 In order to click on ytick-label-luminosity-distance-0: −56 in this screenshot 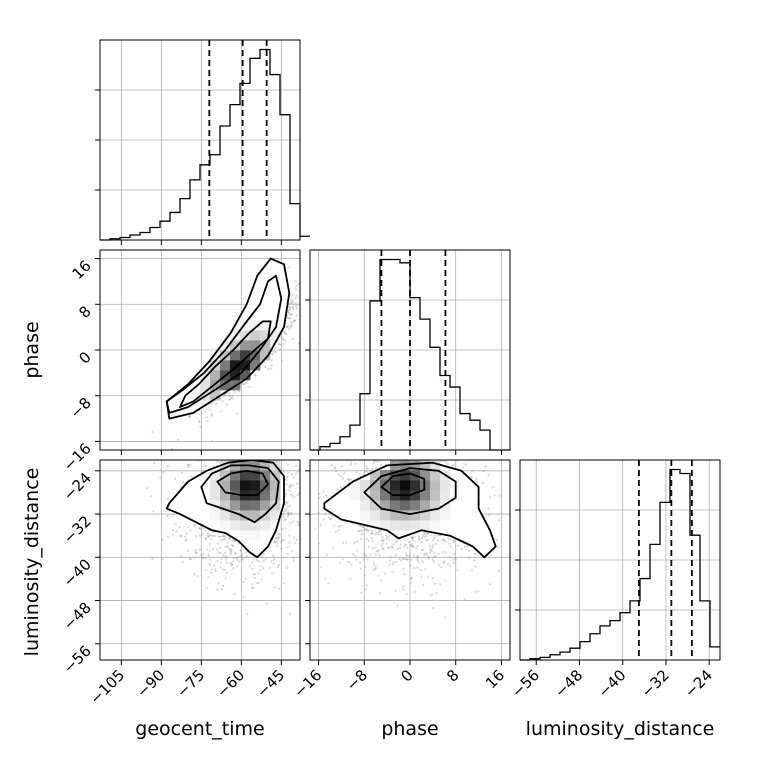, I will do `click(77, 659)`.